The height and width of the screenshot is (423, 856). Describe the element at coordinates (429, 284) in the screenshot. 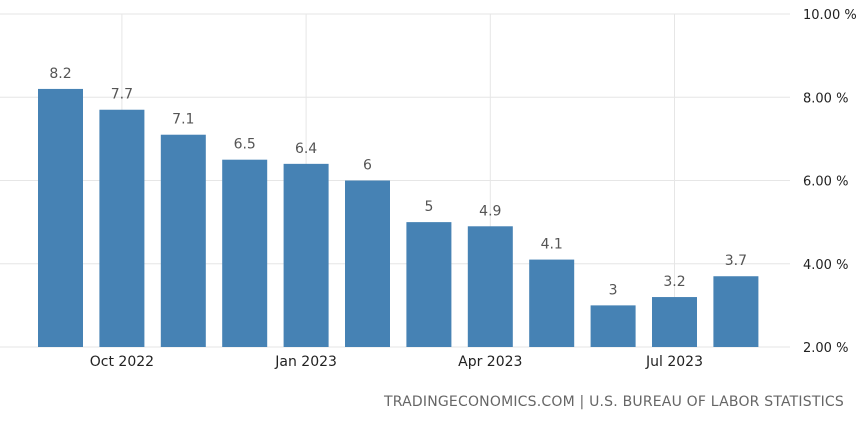

I see `bar-feb-2023` at that location.